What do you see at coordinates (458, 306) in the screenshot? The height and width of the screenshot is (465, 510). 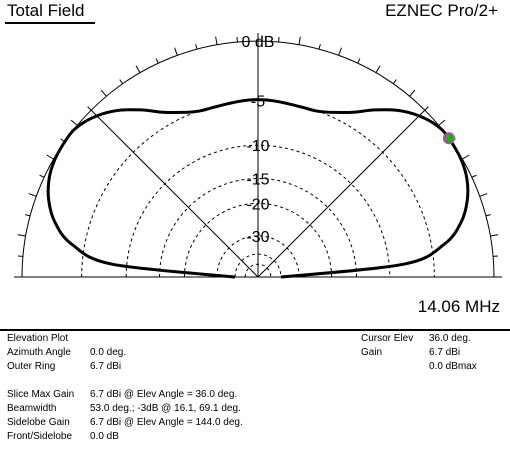 I see `frequency-readout: 14.06 MHz` at bounding box center [458, 306].